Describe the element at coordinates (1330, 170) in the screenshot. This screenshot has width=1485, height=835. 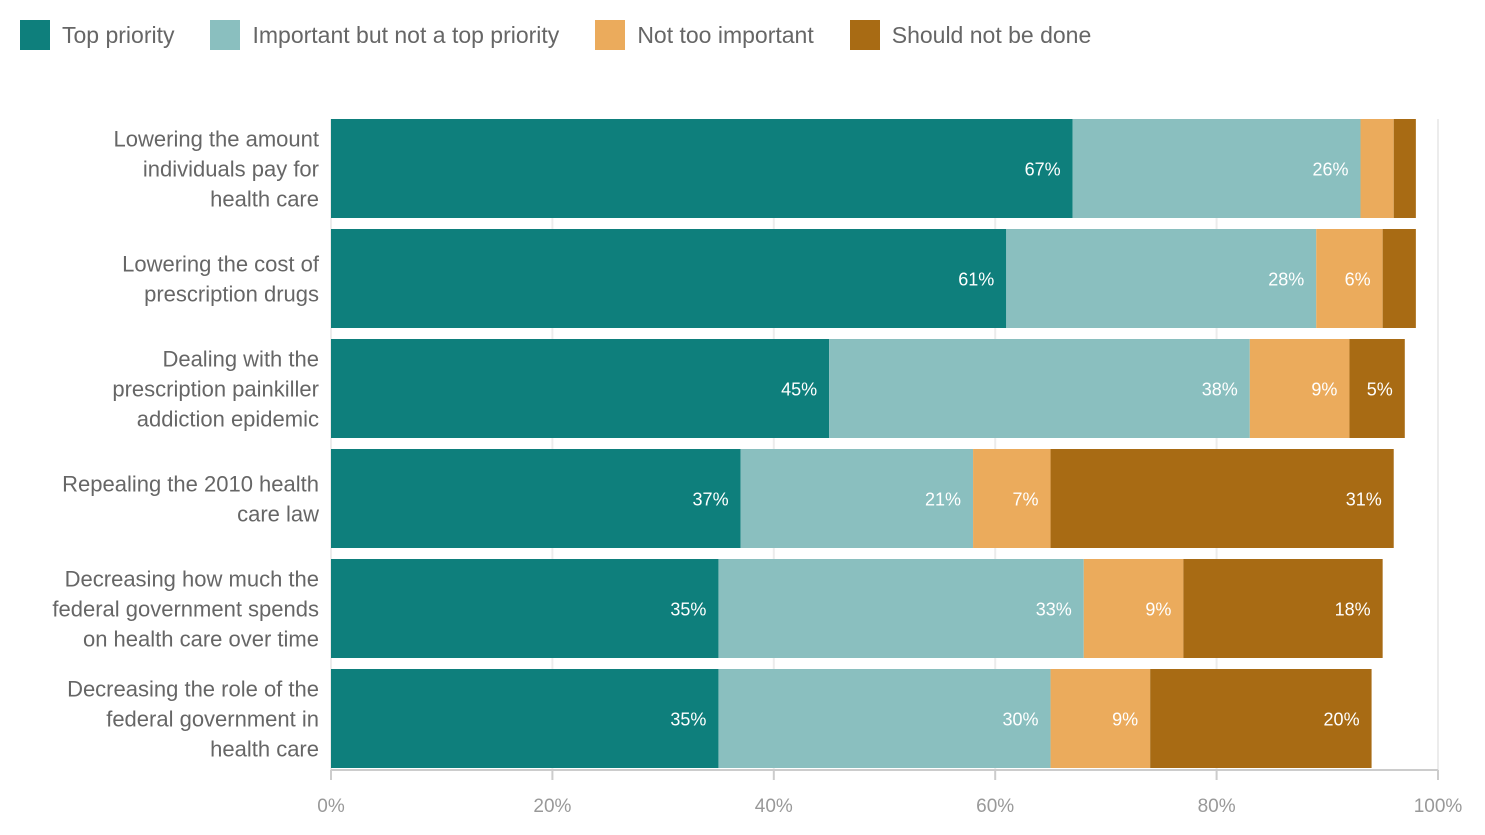
I see `data-label: 26%` at that location.